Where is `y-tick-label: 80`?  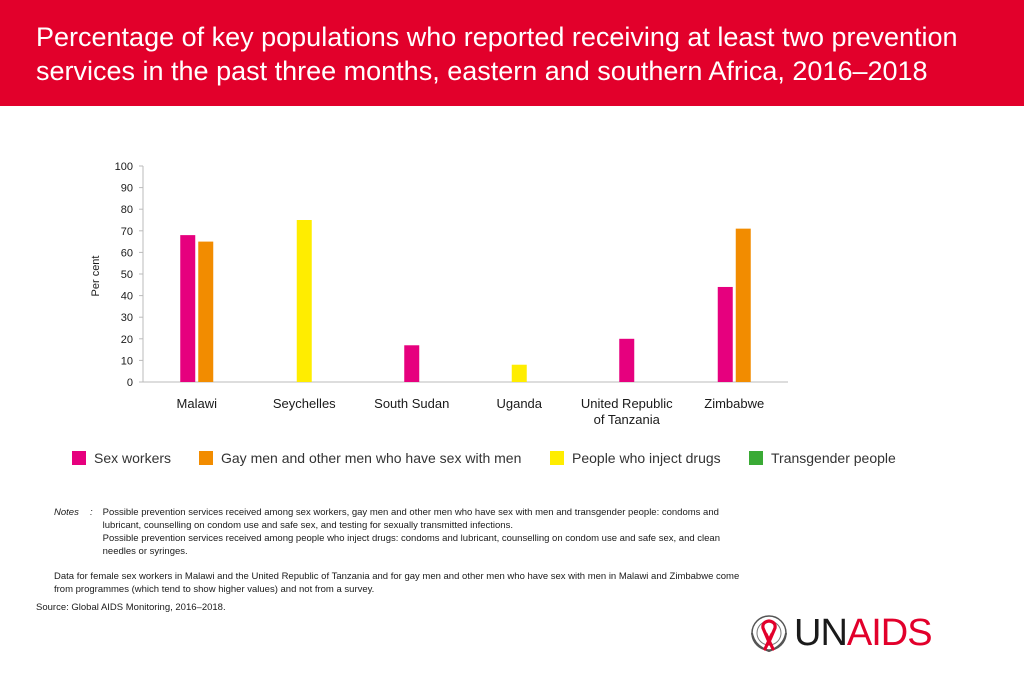 y-tick-label: 80 is located at coordinates (127, 210).